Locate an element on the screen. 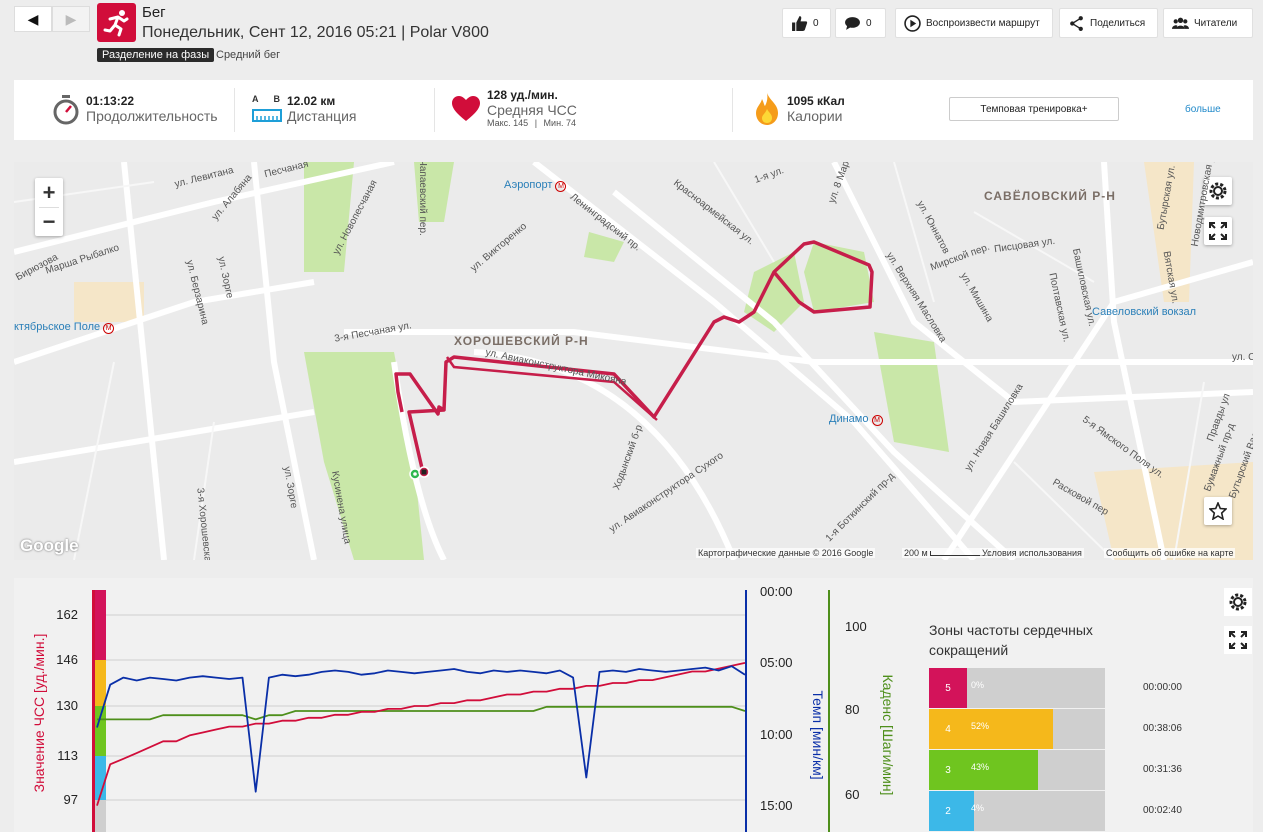 The image size is (1263, 832). poi-name: Аэропорт is located at coordinates (528, 185).